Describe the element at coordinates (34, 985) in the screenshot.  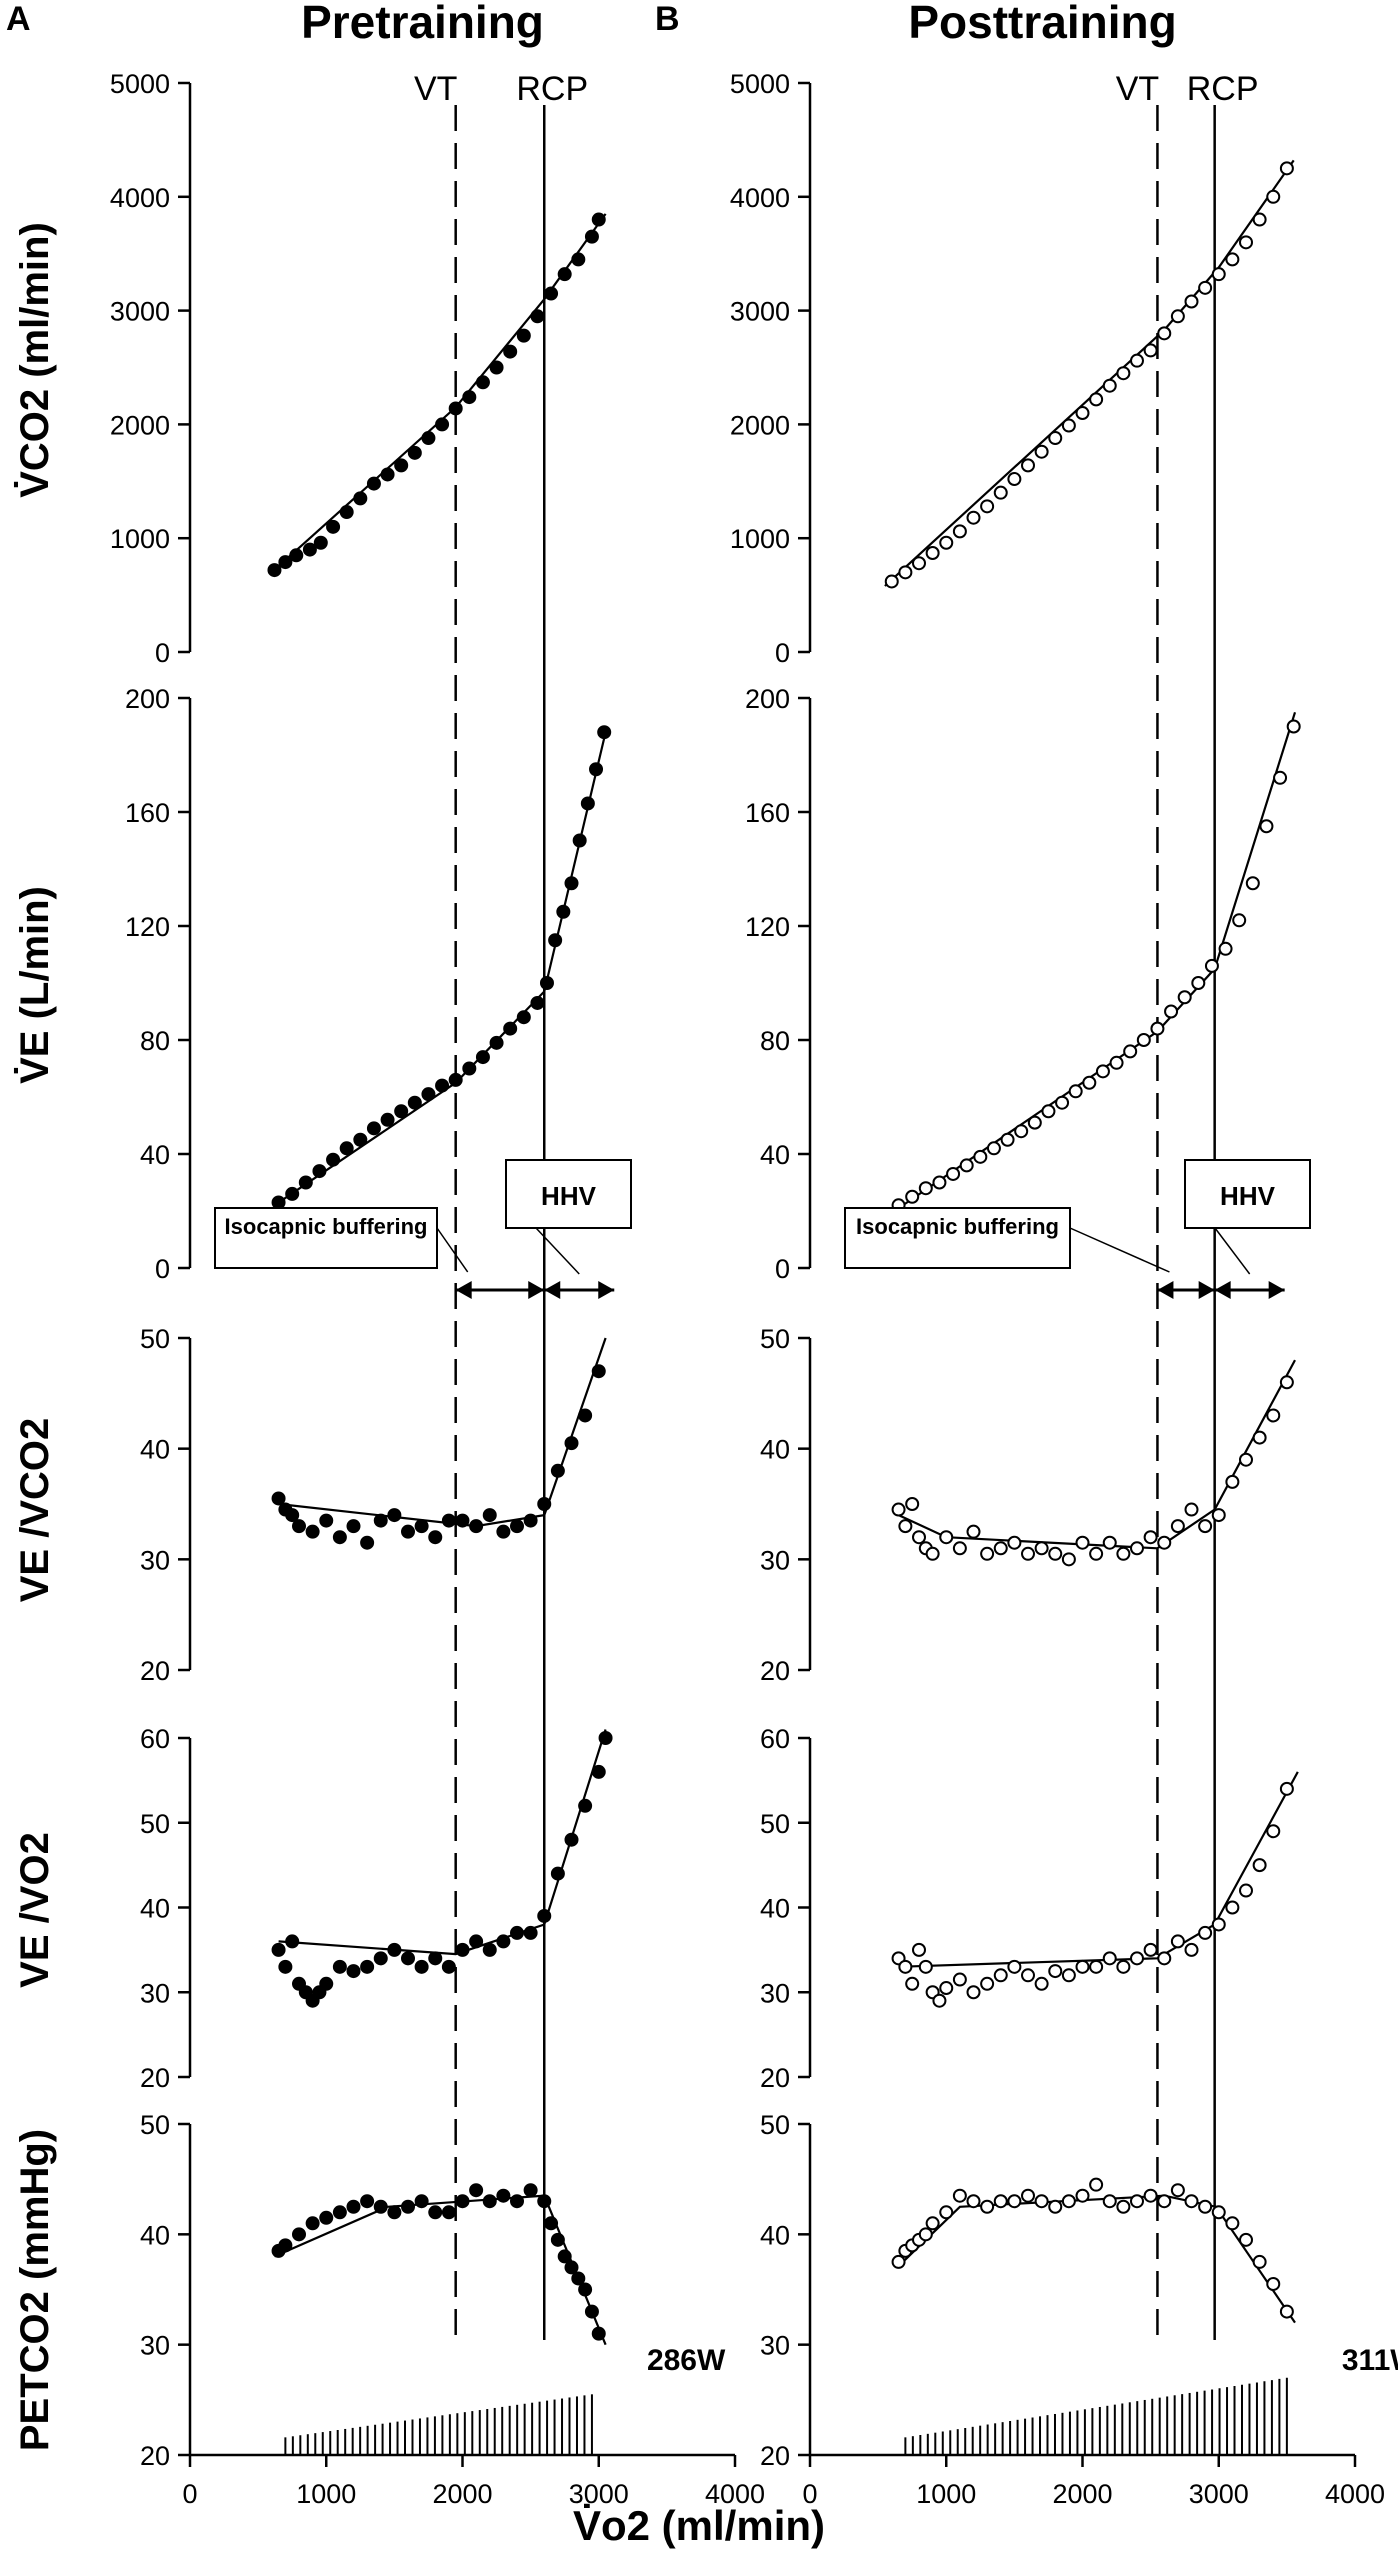
I see `y-axis-label-1: V̇E (L/min)` at that location.